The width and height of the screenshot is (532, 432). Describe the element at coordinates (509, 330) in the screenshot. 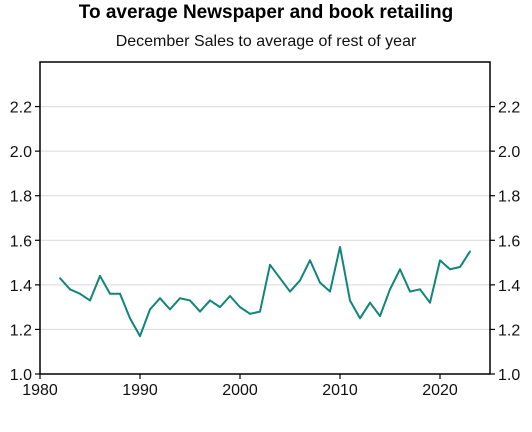

I see `y-tick-label-right: 1.2` at that location.